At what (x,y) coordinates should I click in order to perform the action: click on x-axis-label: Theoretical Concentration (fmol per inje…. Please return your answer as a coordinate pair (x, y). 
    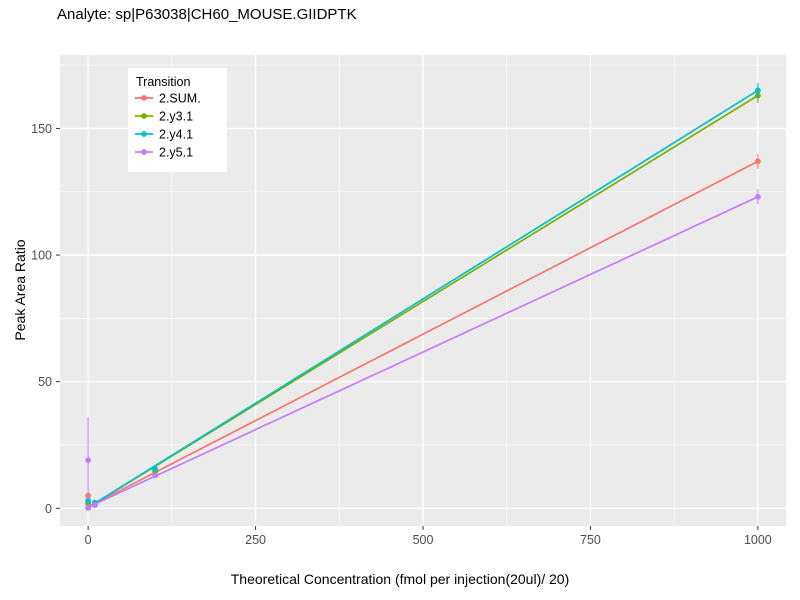
    Looking at the image, I should click on (400, 579).